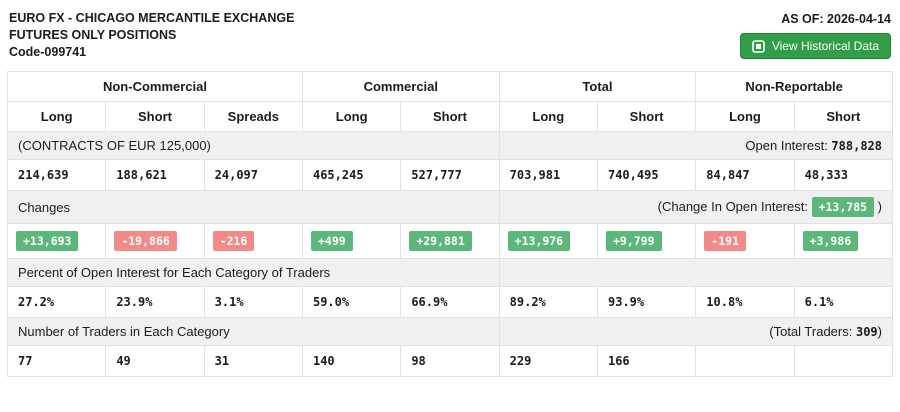 This screenshot has height=412, width=900. I want to click on position-cell: 703,981, so click(548, 175).